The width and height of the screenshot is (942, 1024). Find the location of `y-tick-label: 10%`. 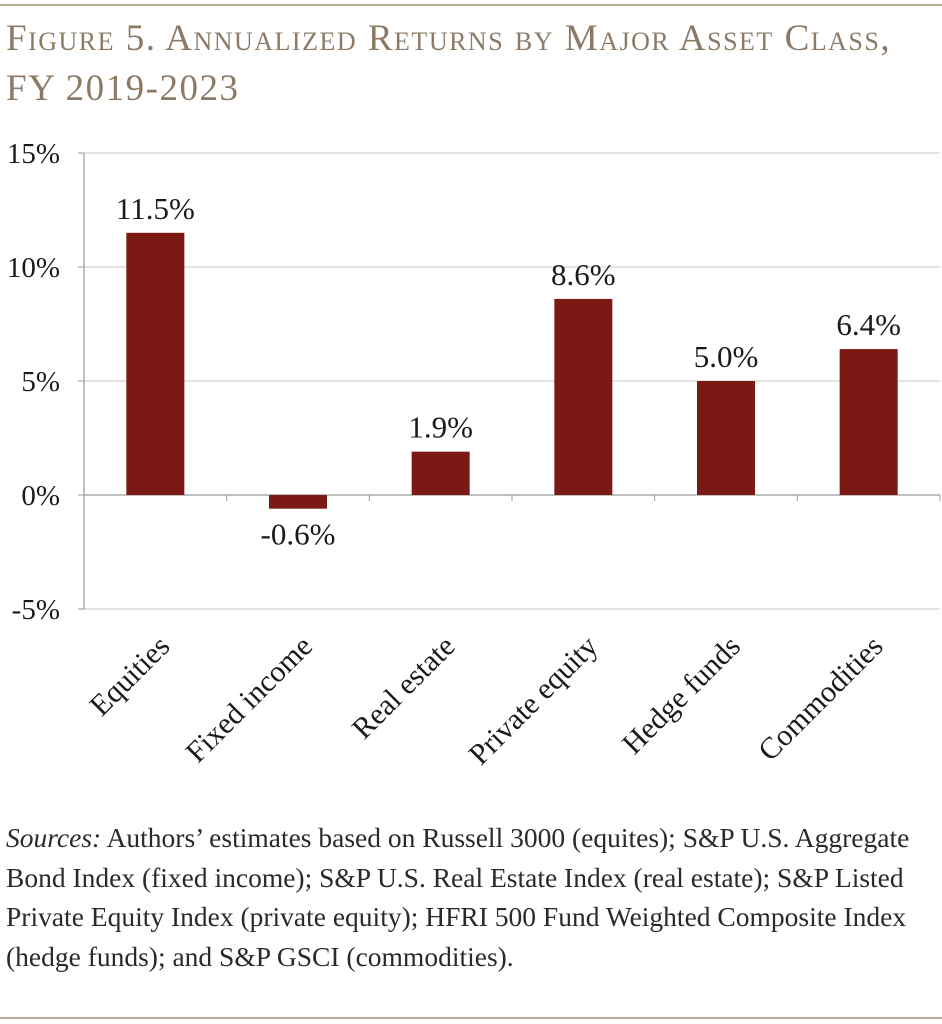

y-tick-label: 10% is located at coordinates (33, 268).